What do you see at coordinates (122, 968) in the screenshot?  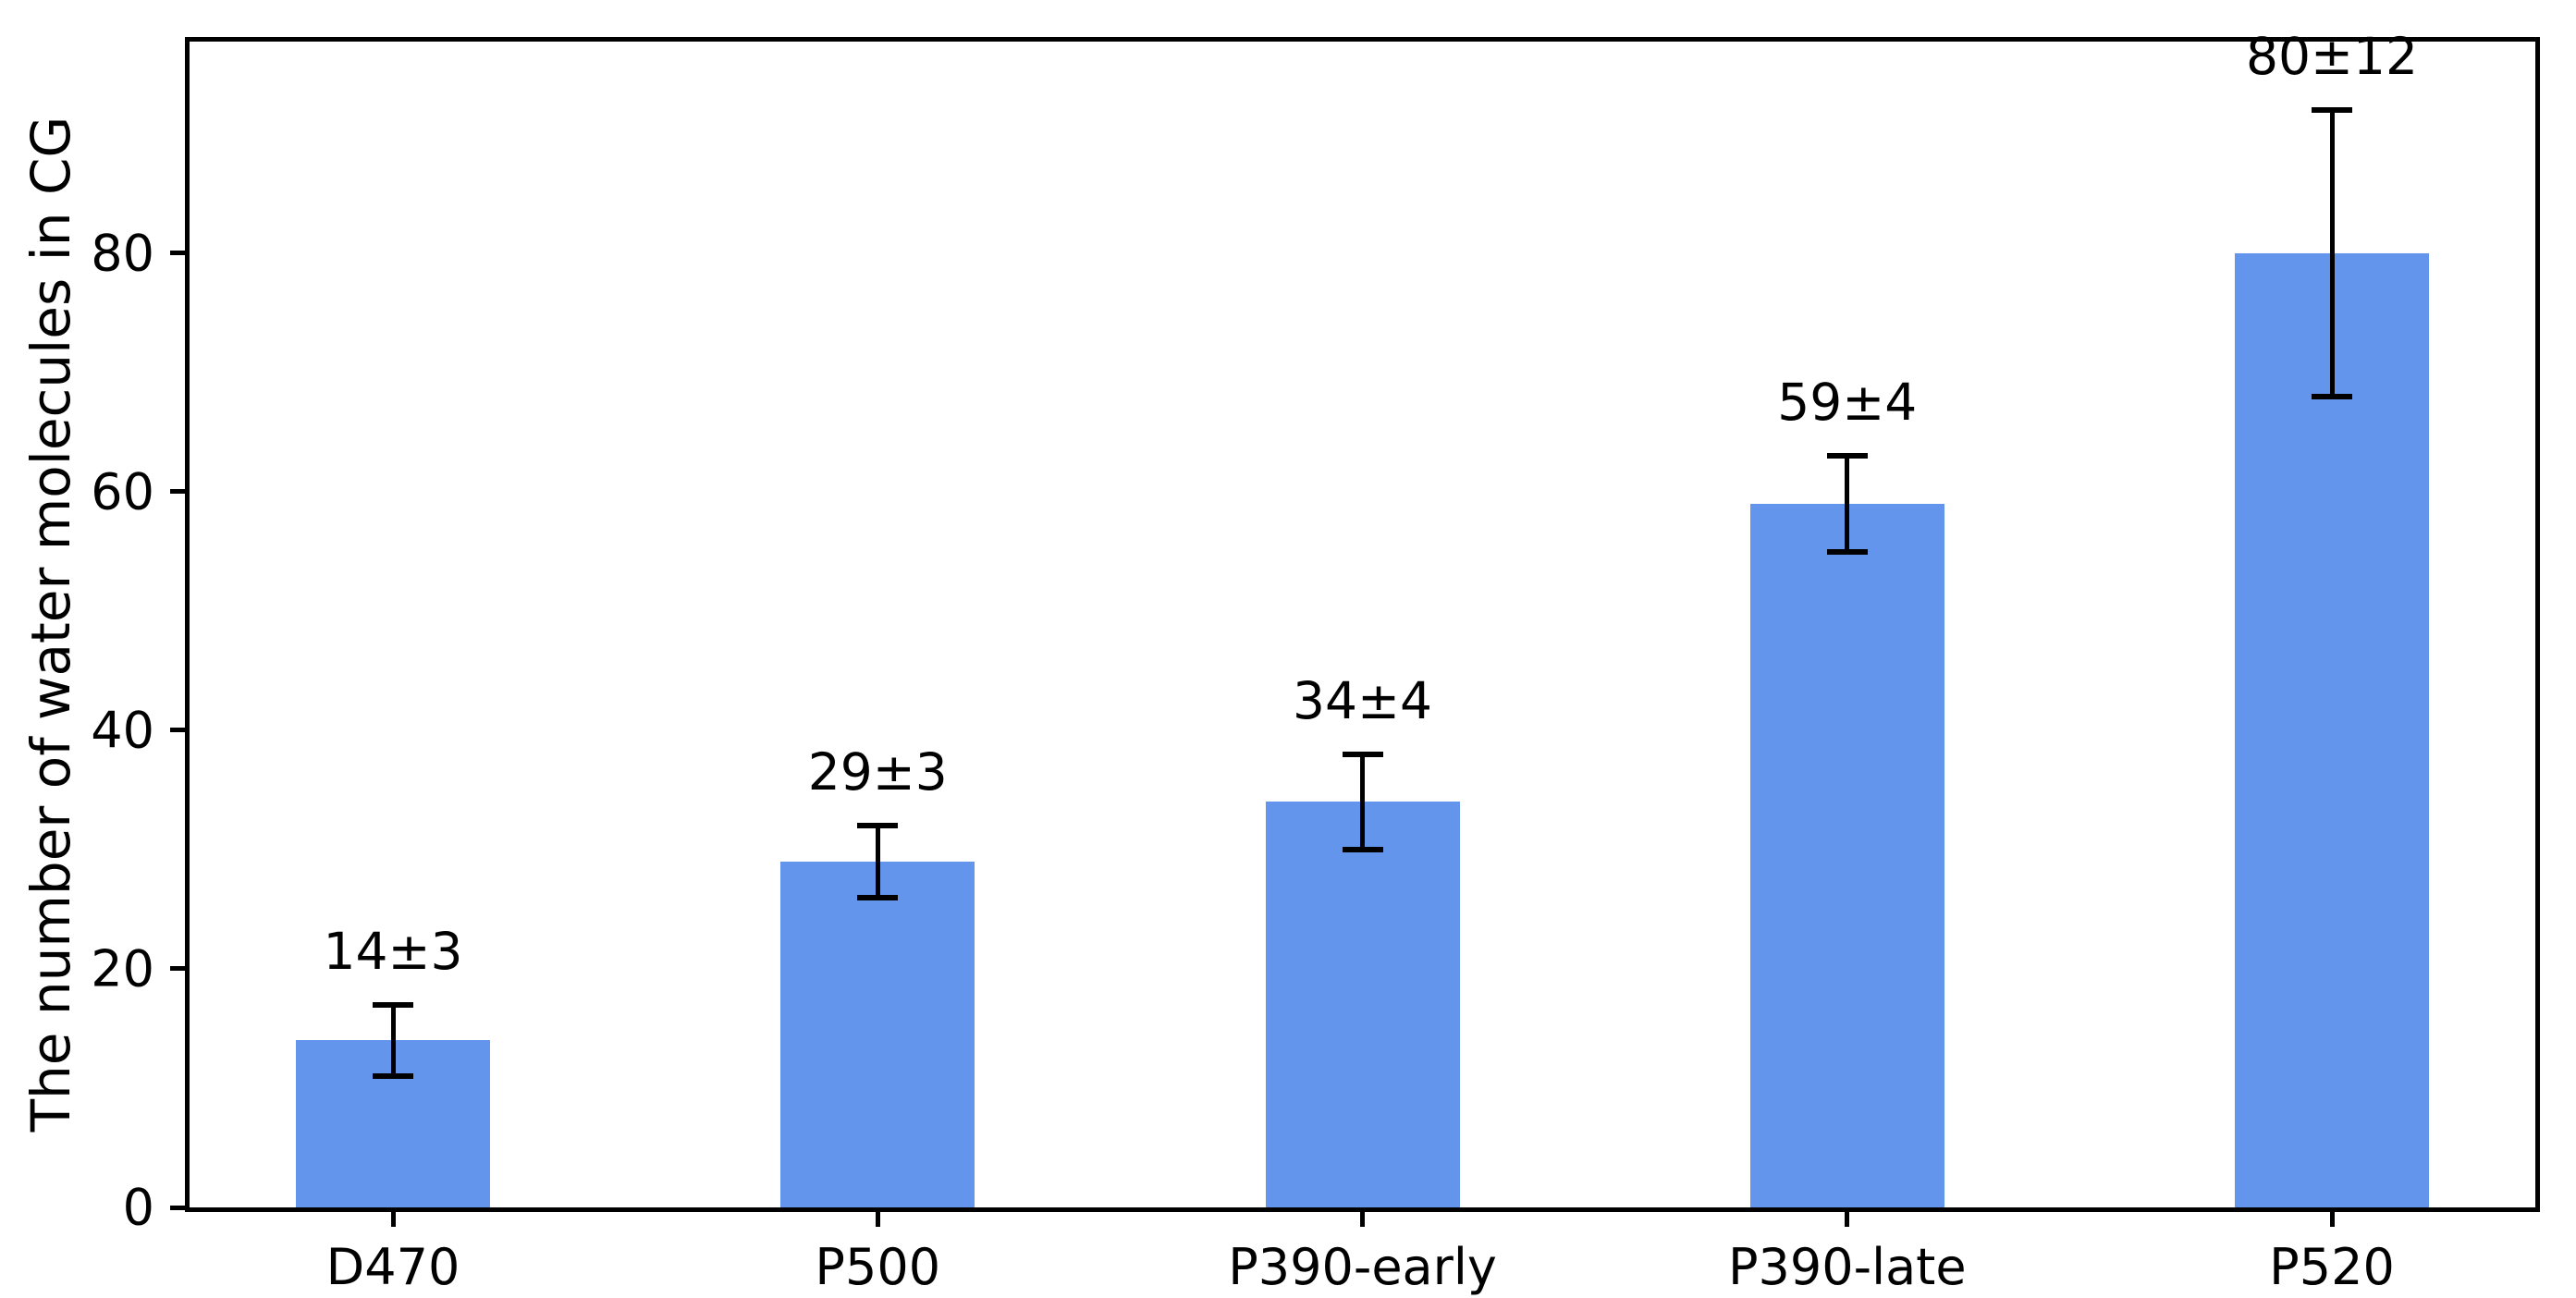 I see `y-tick-label: 20` at bounding box center [122, 968].